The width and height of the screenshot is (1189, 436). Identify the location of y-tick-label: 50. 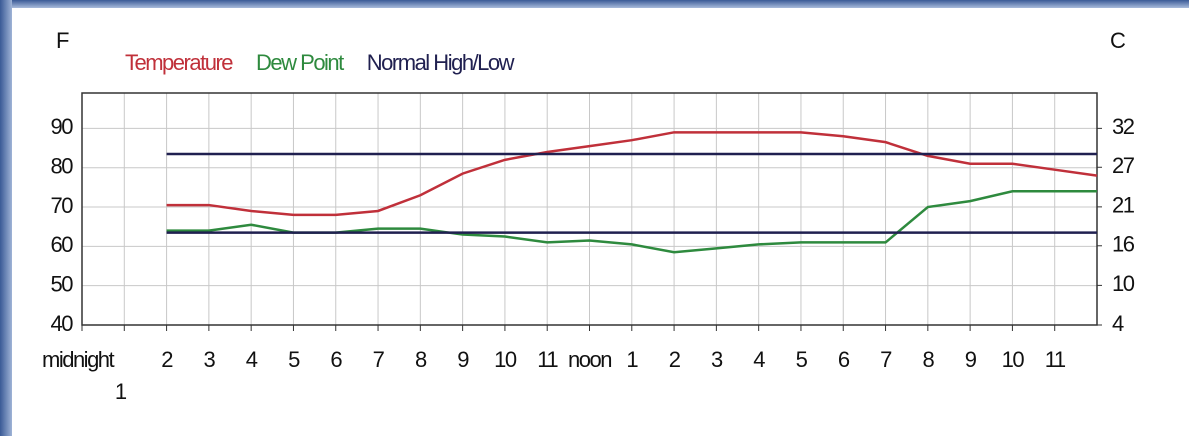
(62, 283).